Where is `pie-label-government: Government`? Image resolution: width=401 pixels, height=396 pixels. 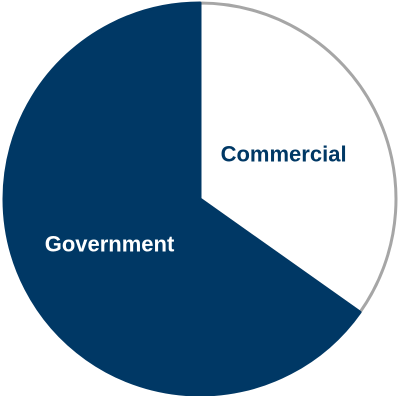 pie-label-government: Government is located at coordinates (110, 244).